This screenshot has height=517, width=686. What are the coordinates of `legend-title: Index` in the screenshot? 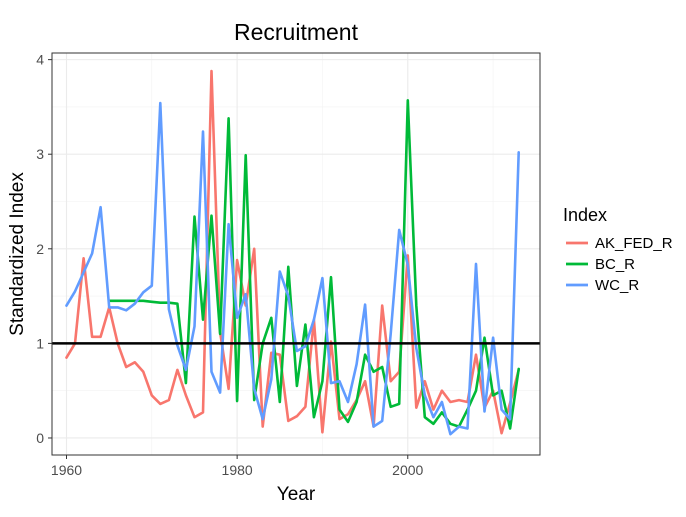 It's located at (585, 215).